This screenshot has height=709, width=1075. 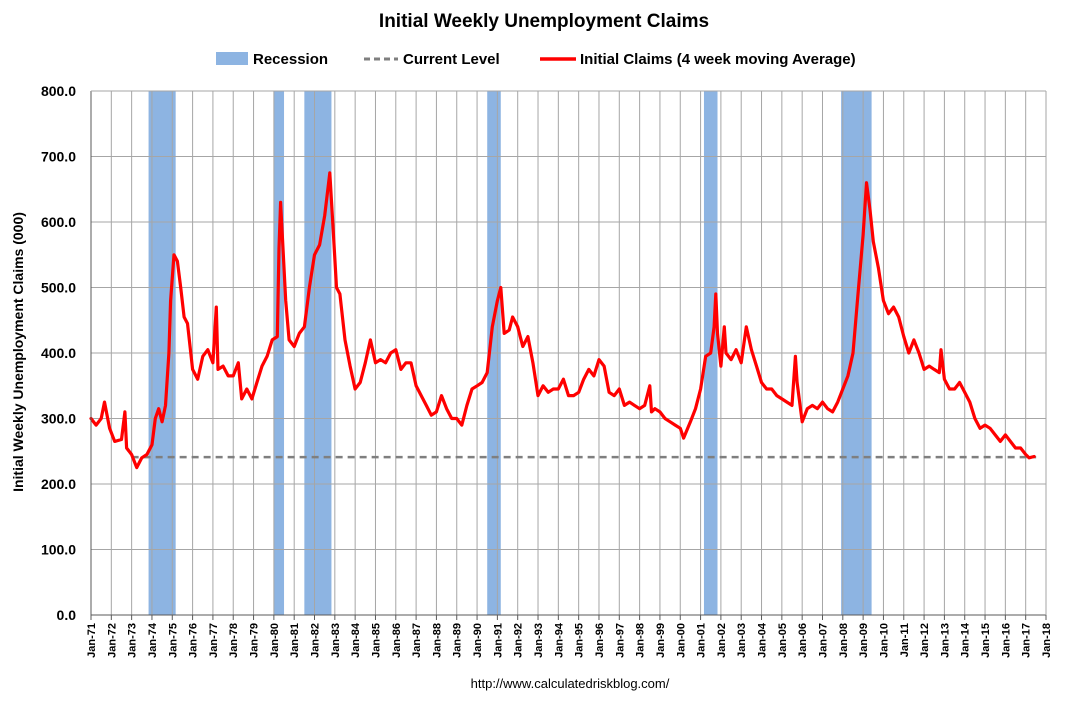 I want to click on legend-claims-label: Initial Claims (4 week moving Average), so click(x=718, y=59).